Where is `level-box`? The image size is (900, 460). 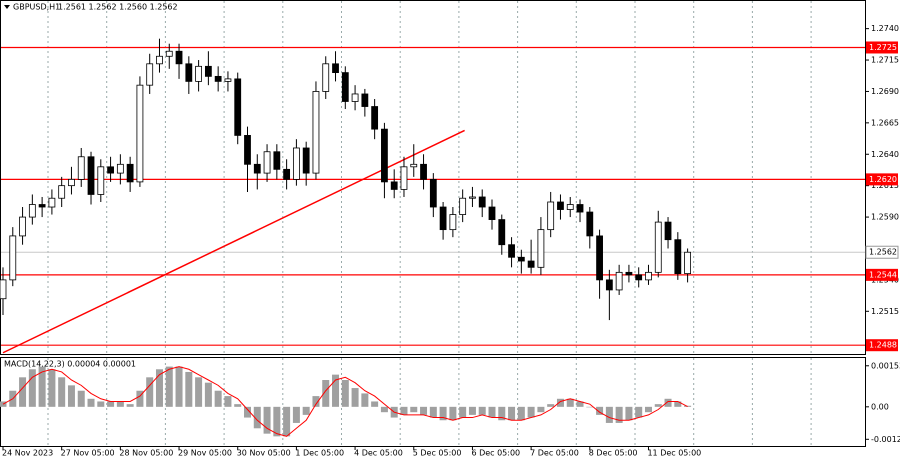
level-box is located at coordinates (882, 47).